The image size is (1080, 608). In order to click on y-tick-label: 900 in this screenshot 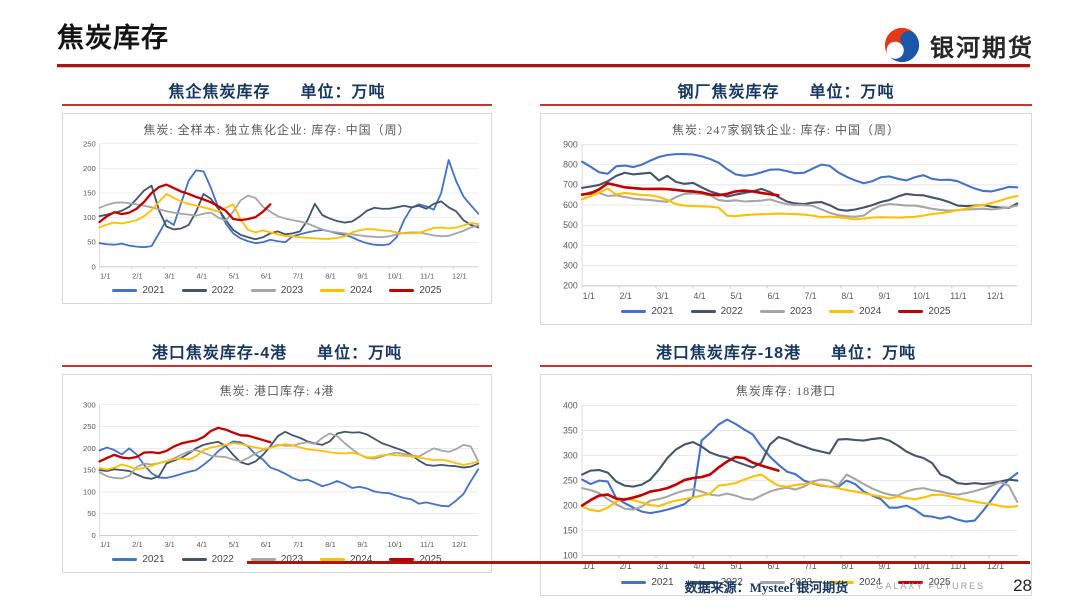, I will do `click(570, 144)`.